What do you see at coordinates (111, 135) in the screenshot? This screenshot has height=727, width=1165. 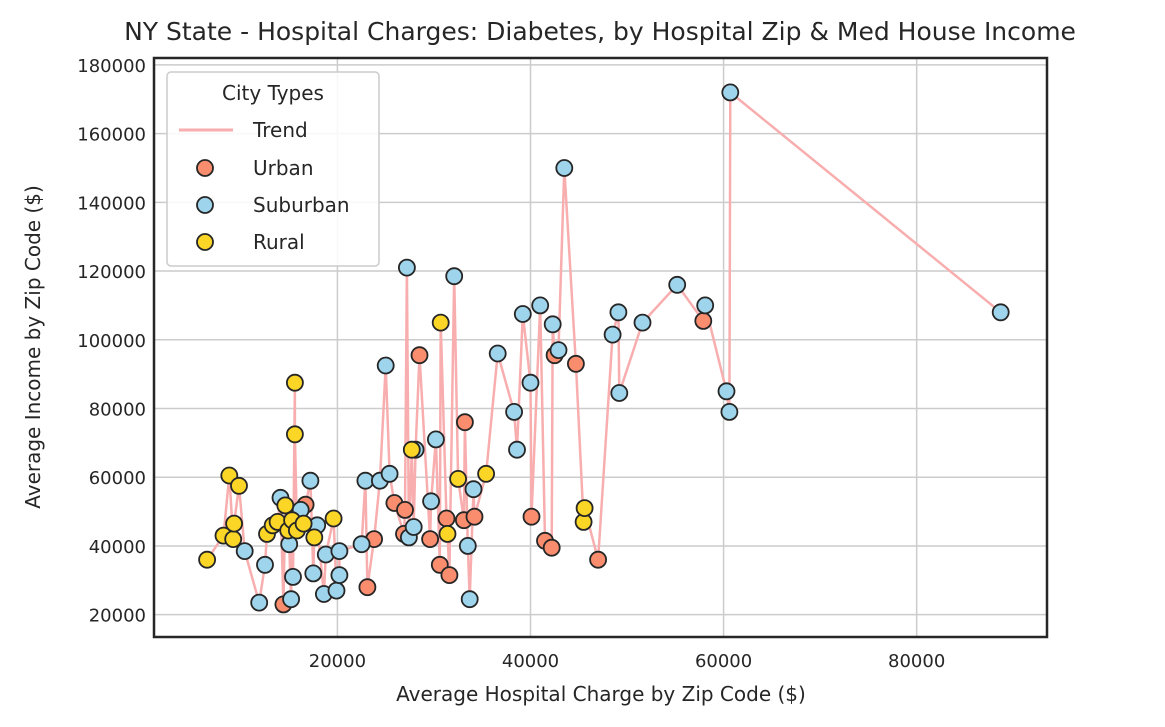 I see `y-tick-label: 160000` at bounding box center [111, 135].